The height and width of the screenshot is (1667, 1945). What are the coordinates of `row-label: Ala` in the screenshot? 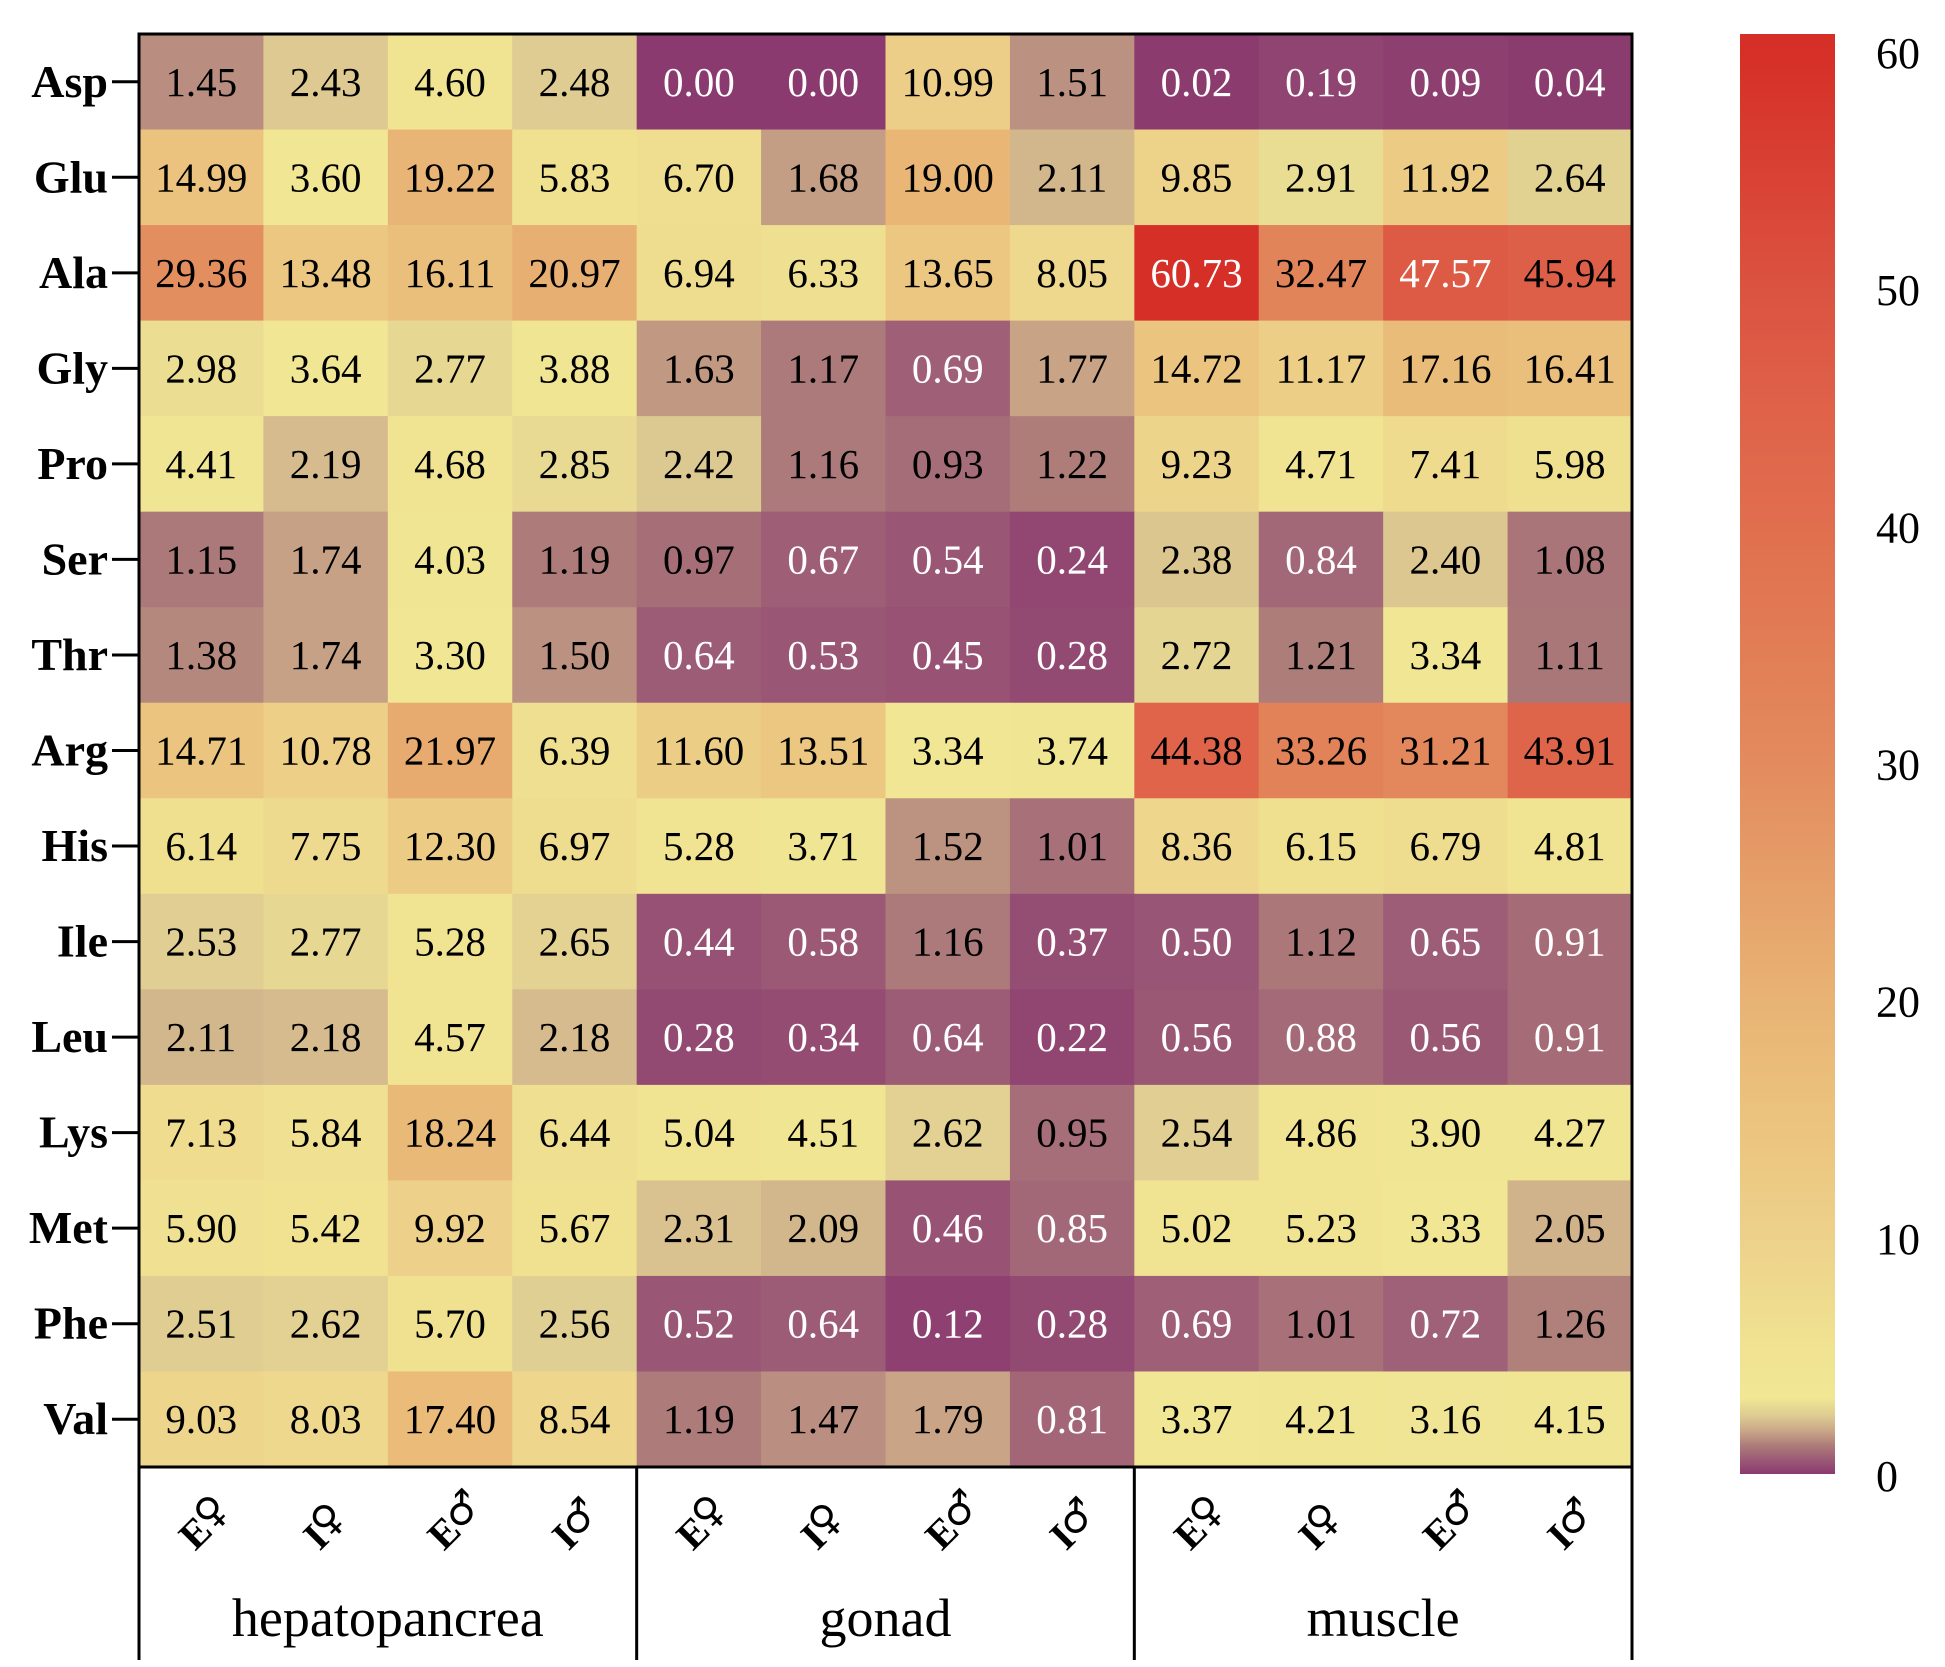 It's located at (73, 272).